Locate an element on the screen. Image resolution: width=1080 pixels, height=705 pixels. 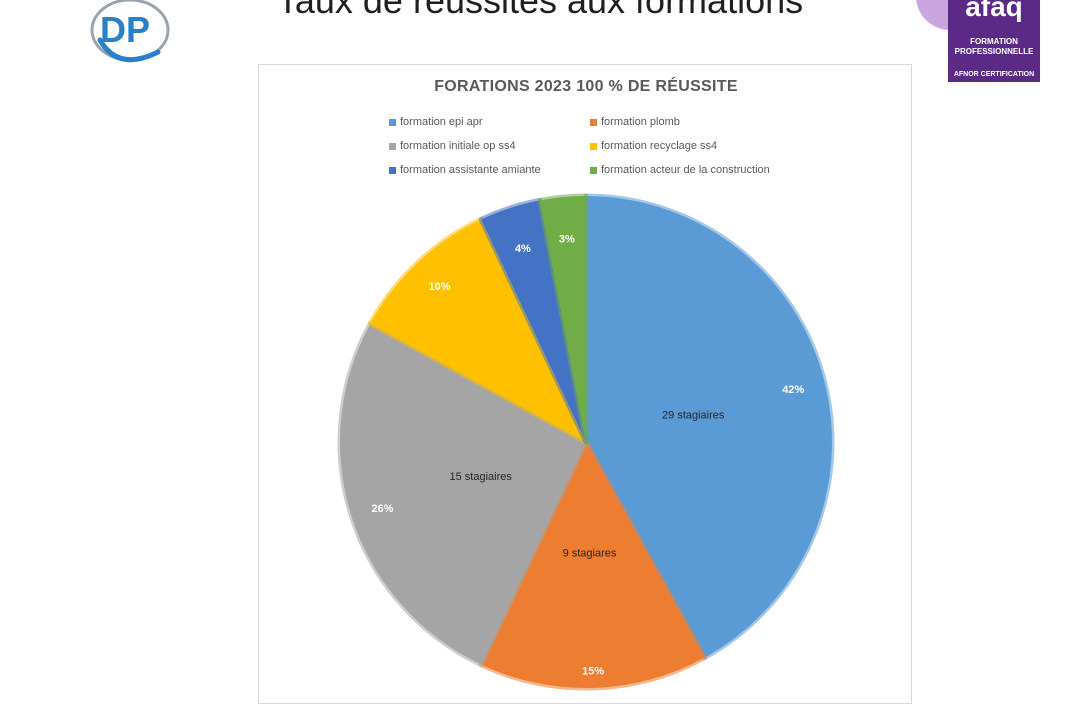
legend-item: formation initiale op ss4 is located at coordinates (452, 146).